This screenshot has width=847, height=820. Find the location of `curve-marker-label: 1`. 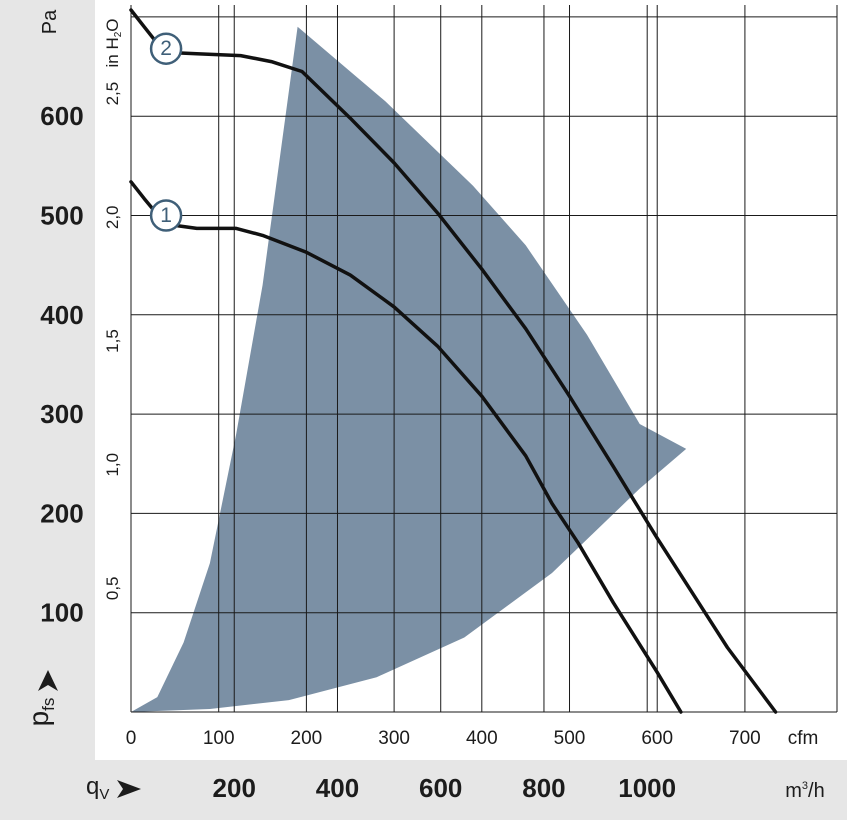

curve-marker-label: 1 is located at coordinates (166, 215).